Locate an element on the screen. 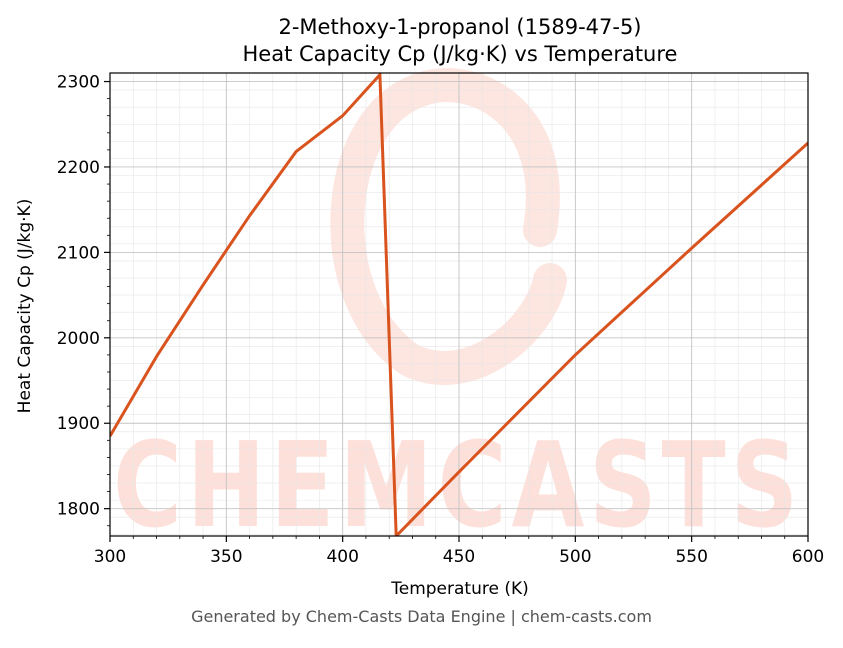 The width and height of the screenshot is (843, 648). y-tick-label: 1800 is located at coordinates (78, 510).